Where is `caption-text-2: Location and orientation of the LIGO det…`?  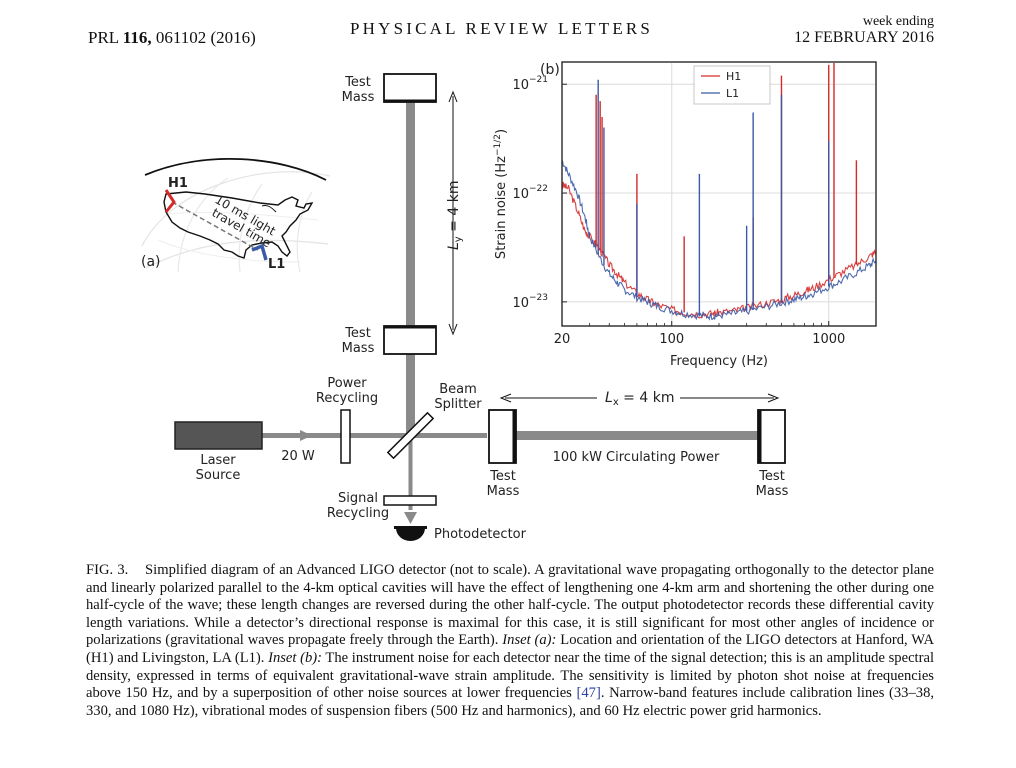 caption-text-2: Location and orientation of the LIGO det… is located at coordinates (510, 649).